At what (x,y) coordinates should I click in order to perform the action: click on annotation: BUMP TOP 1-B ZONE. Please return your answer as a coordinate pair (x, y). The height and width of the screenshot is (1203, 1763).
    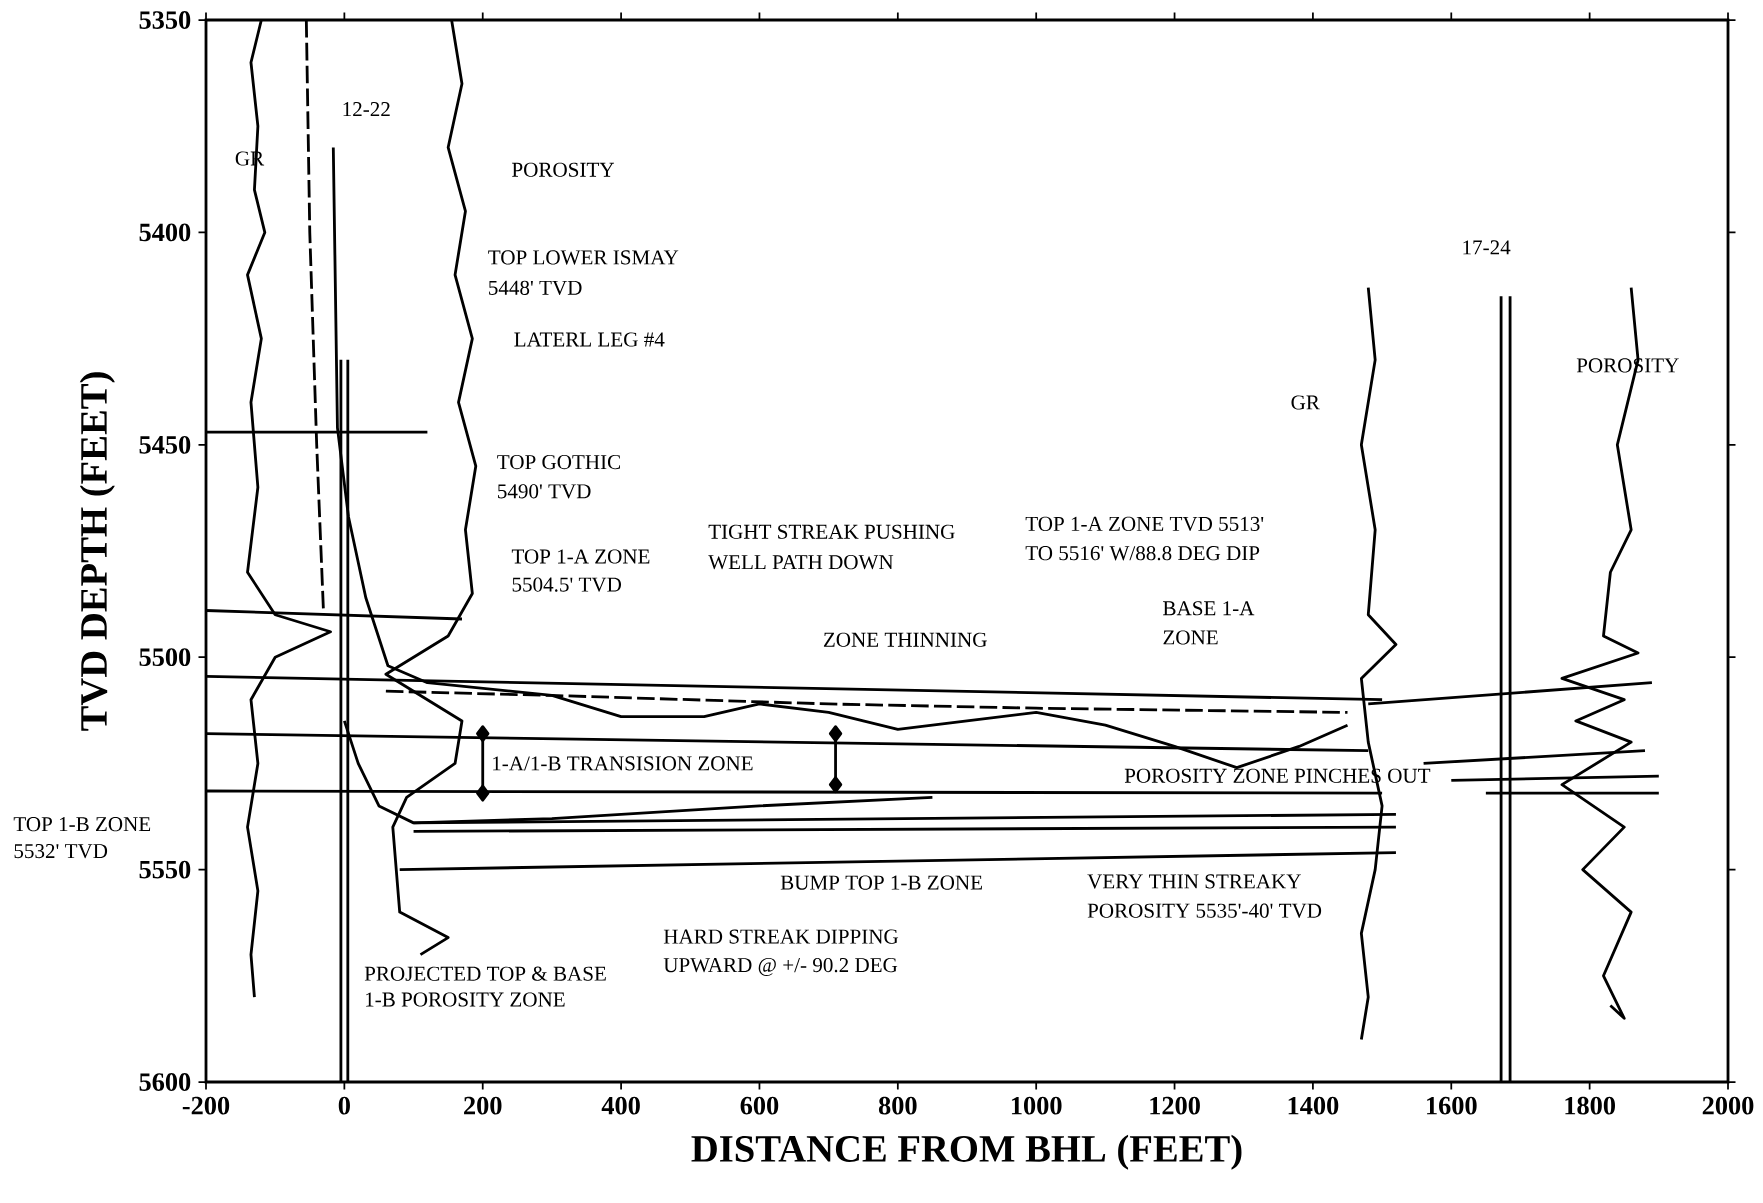
    Looking at the image, I should click on (881, 882).